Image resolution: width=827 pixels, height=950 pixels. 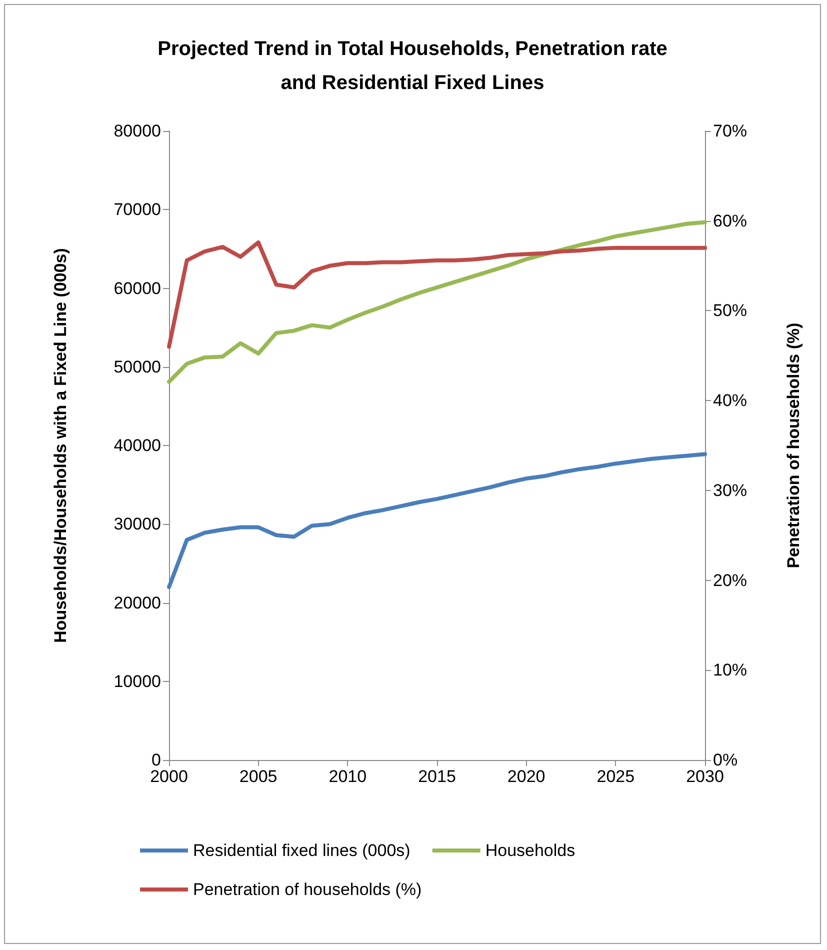 What do you see at coordinates (137, 210) in the screenshot?
I see `y-tick-label: 70000` at bounding box center [137, 210].